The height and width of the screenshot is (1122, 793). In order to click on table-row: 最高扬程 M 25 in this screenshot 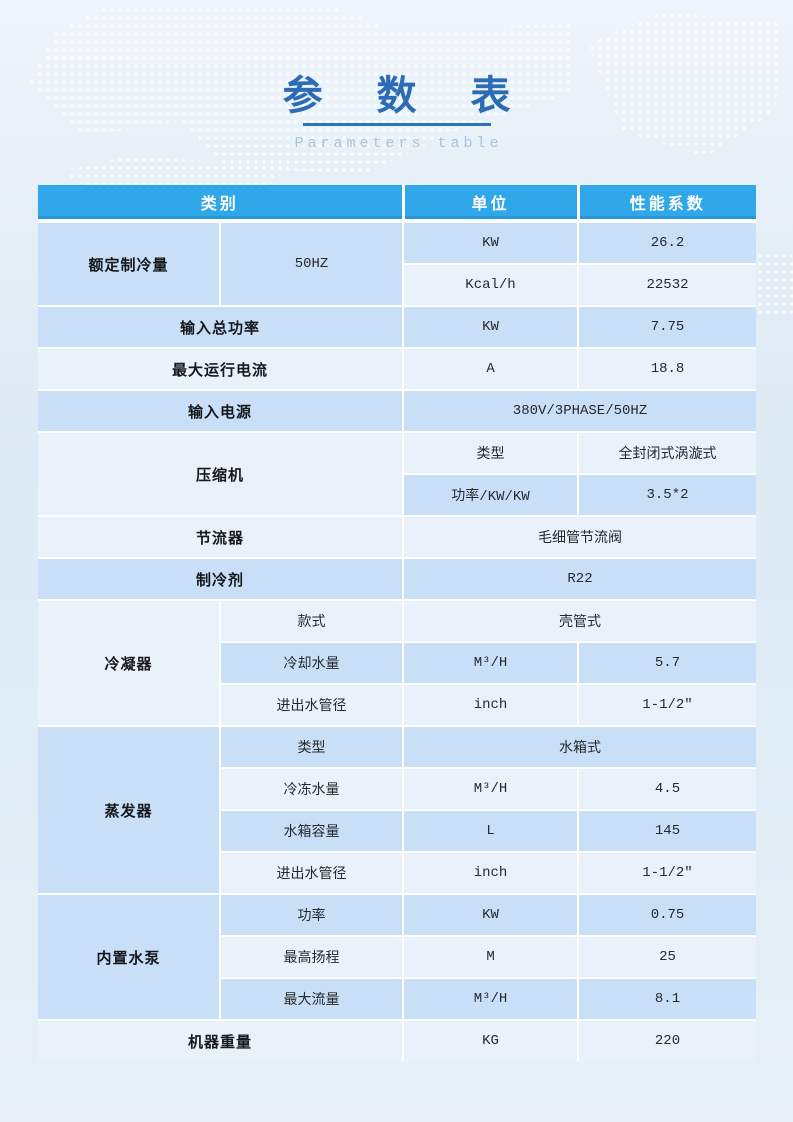, I will do `click(398, 957)`.